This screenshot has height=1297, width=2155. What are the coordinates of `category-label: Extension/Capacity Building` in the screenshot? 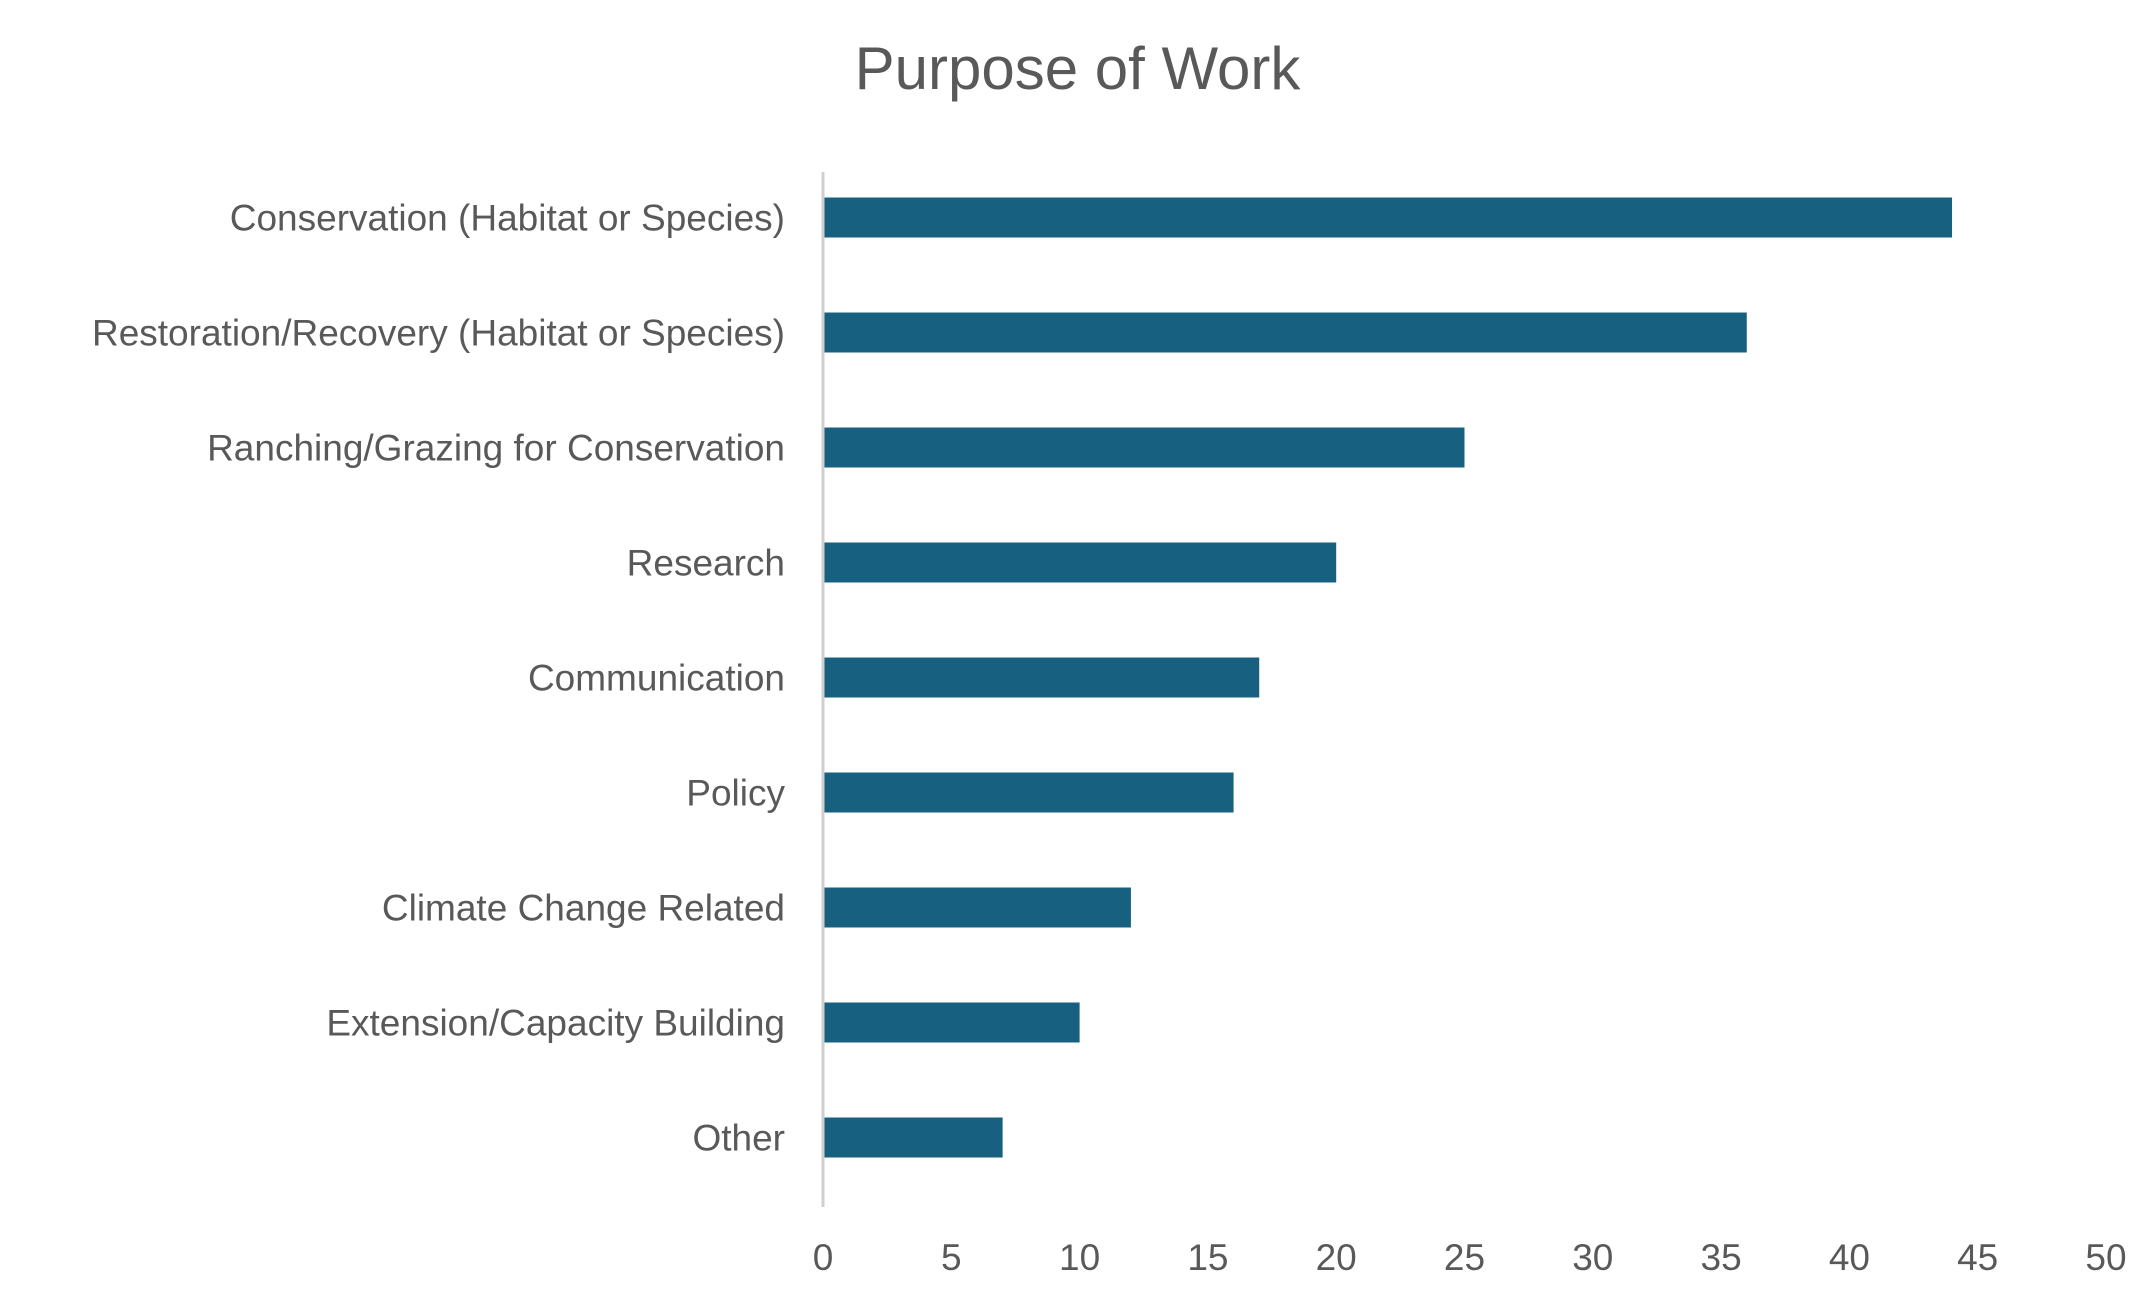 It's located at (555, 1023).